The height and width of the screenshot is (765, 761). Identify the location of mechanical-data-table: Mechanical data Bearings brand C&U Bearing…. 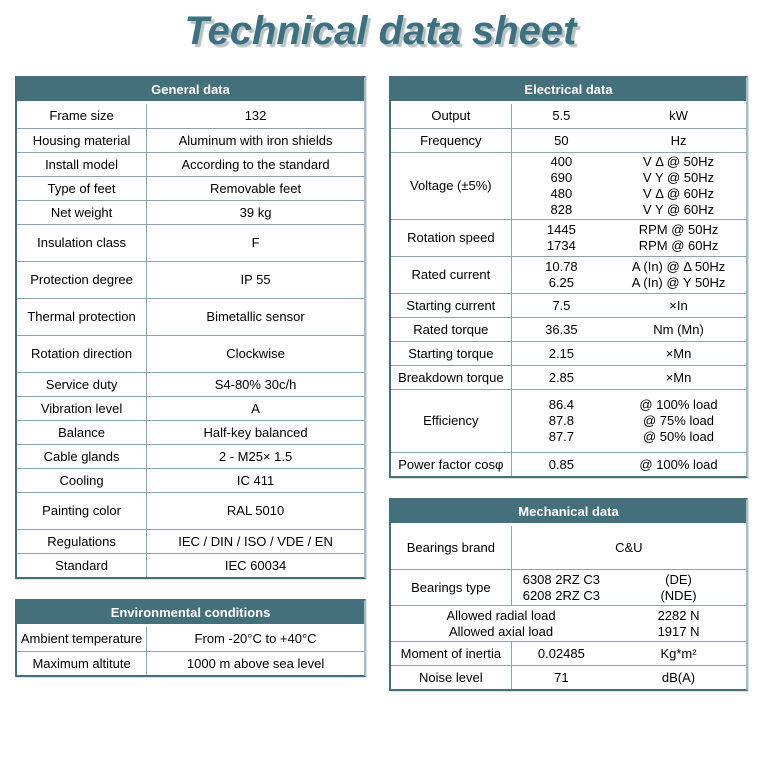
(568, 594).